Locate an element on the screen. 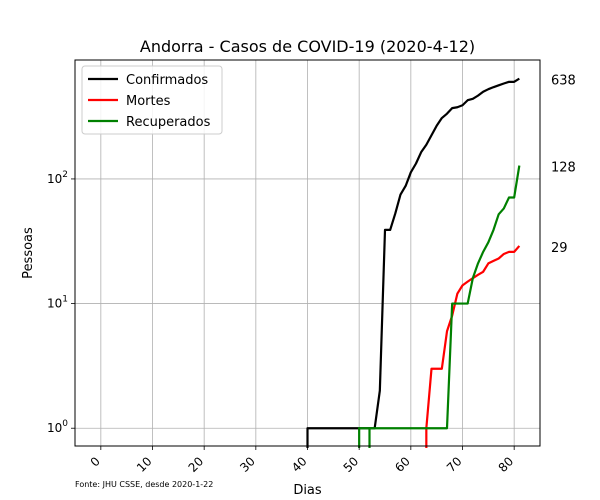 This screenshot has width=600, height=500. x-tick-label: 10 is located at coordinates (144, 464).